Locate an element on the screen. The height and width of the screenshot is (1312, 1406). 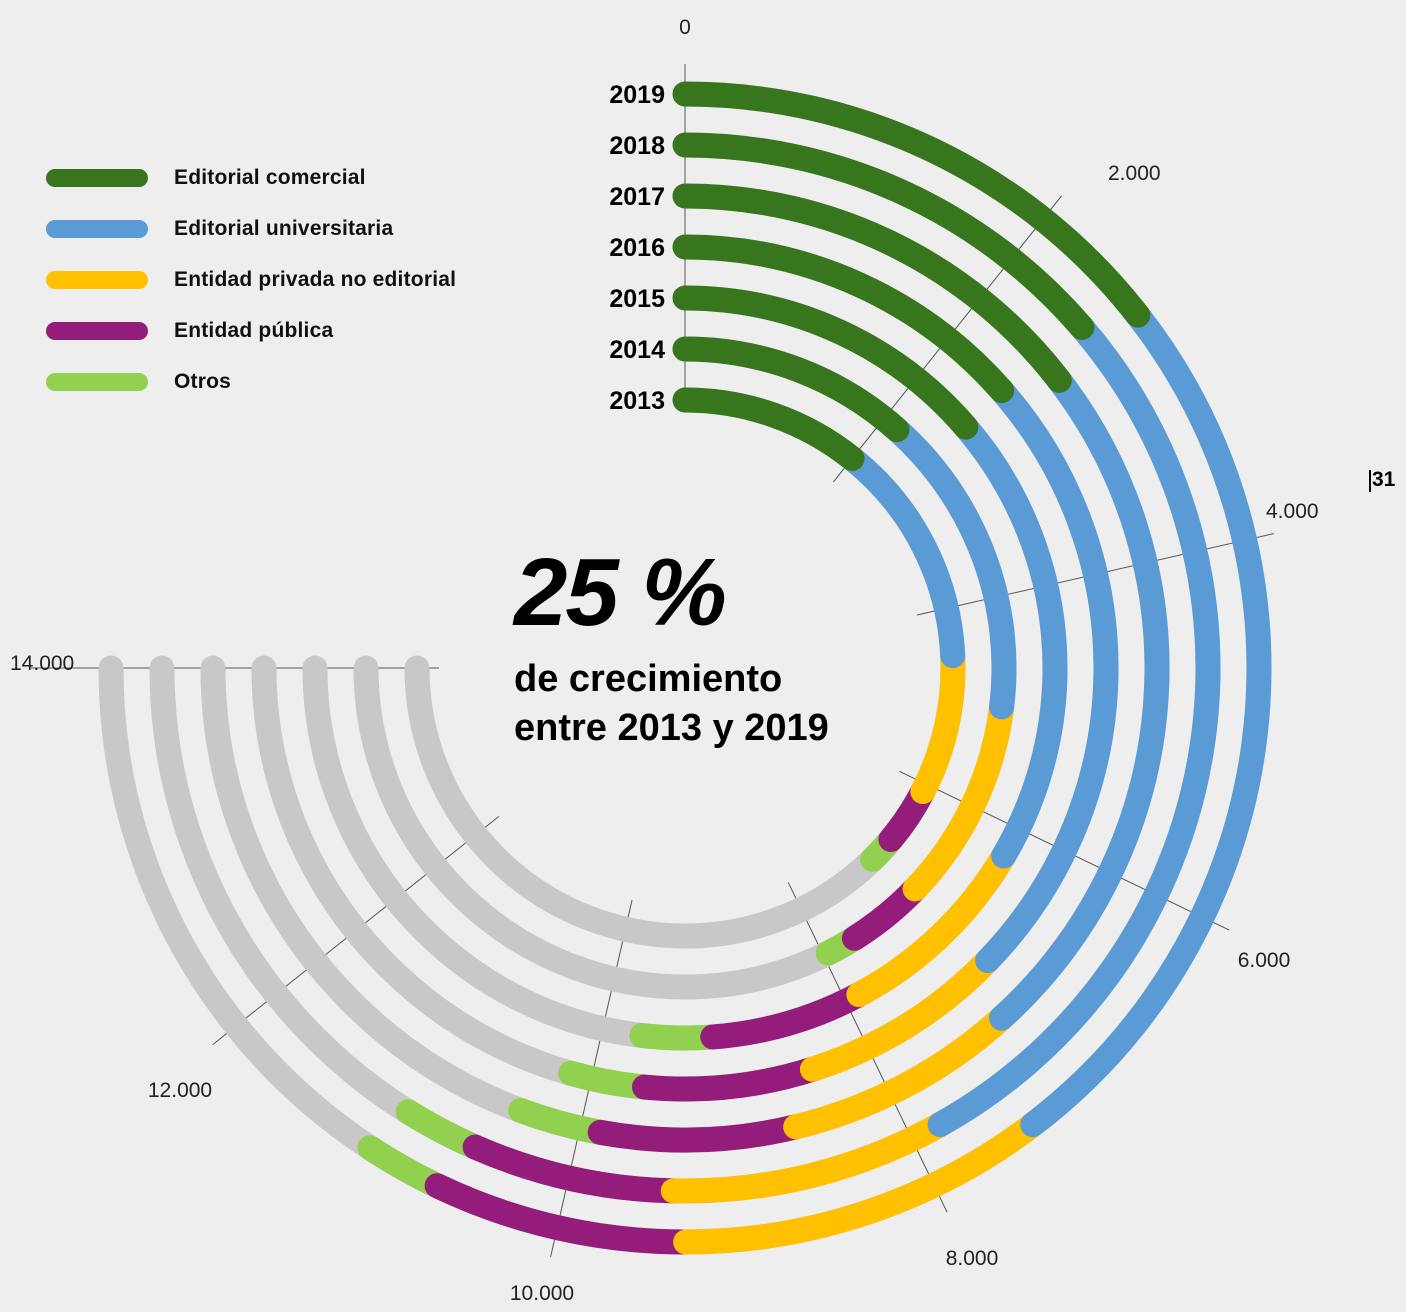
tick-label: 12.000 is located at coordinates (180, 1090).